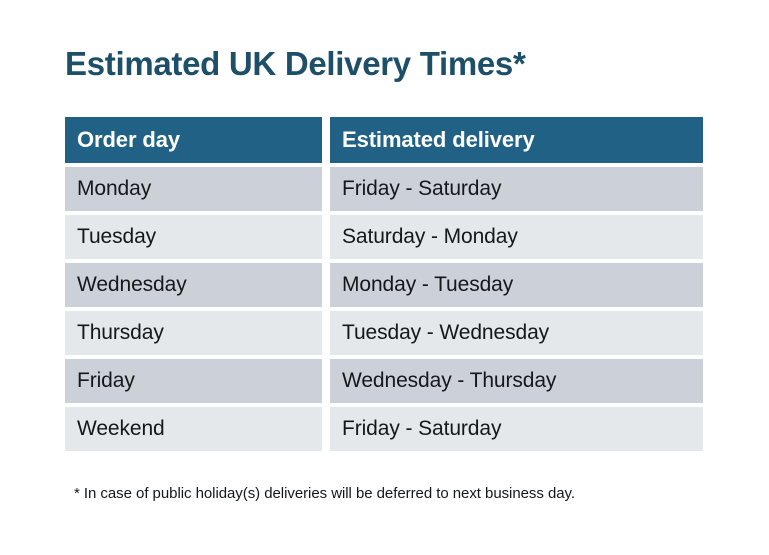 Image resolution: width=769 pixels, height=555 pixels. What do you see at coordinates (516, 140) in the screenshot?
I see `column-header-estimated-delivery: Estimated delivery` at bounding box center [516, 140].